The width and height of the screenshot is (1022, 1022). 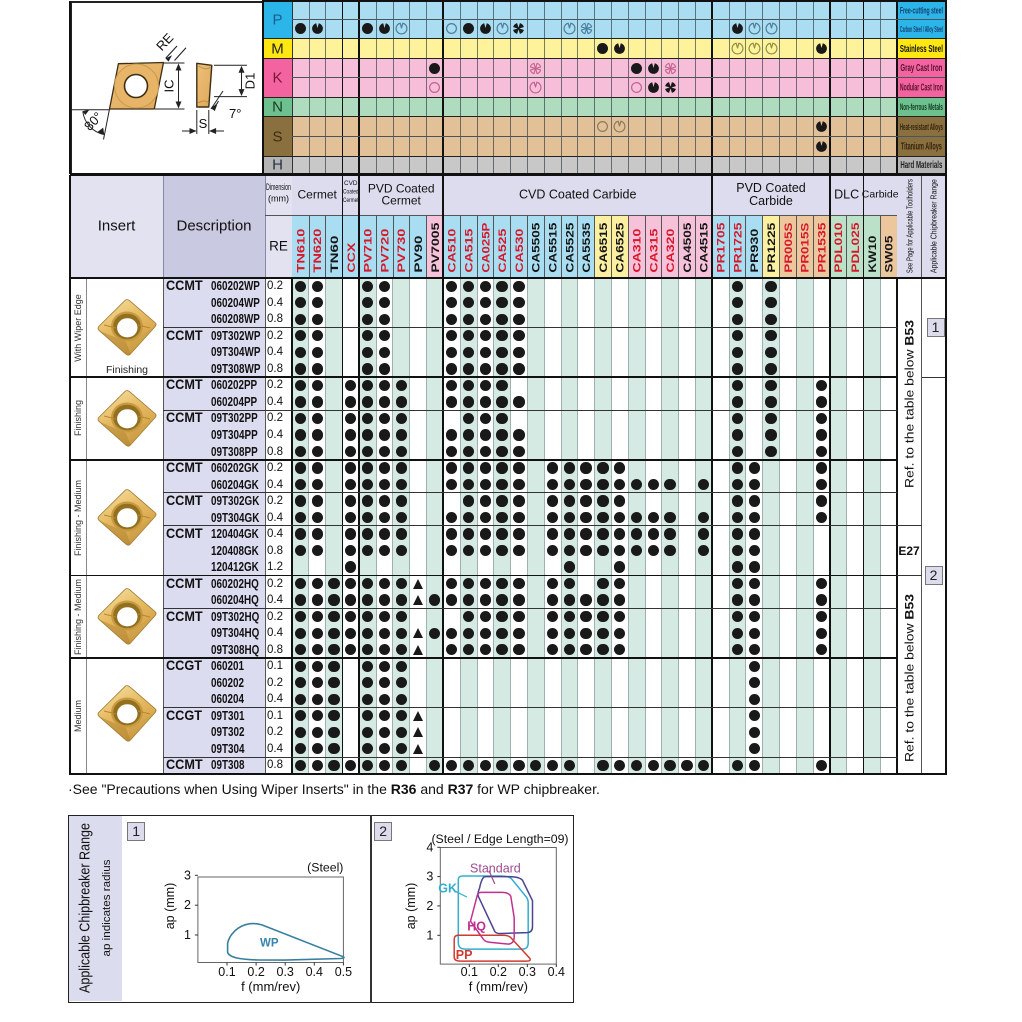 I want to click on svg-text: CA5535, so click(x=587, y=248).